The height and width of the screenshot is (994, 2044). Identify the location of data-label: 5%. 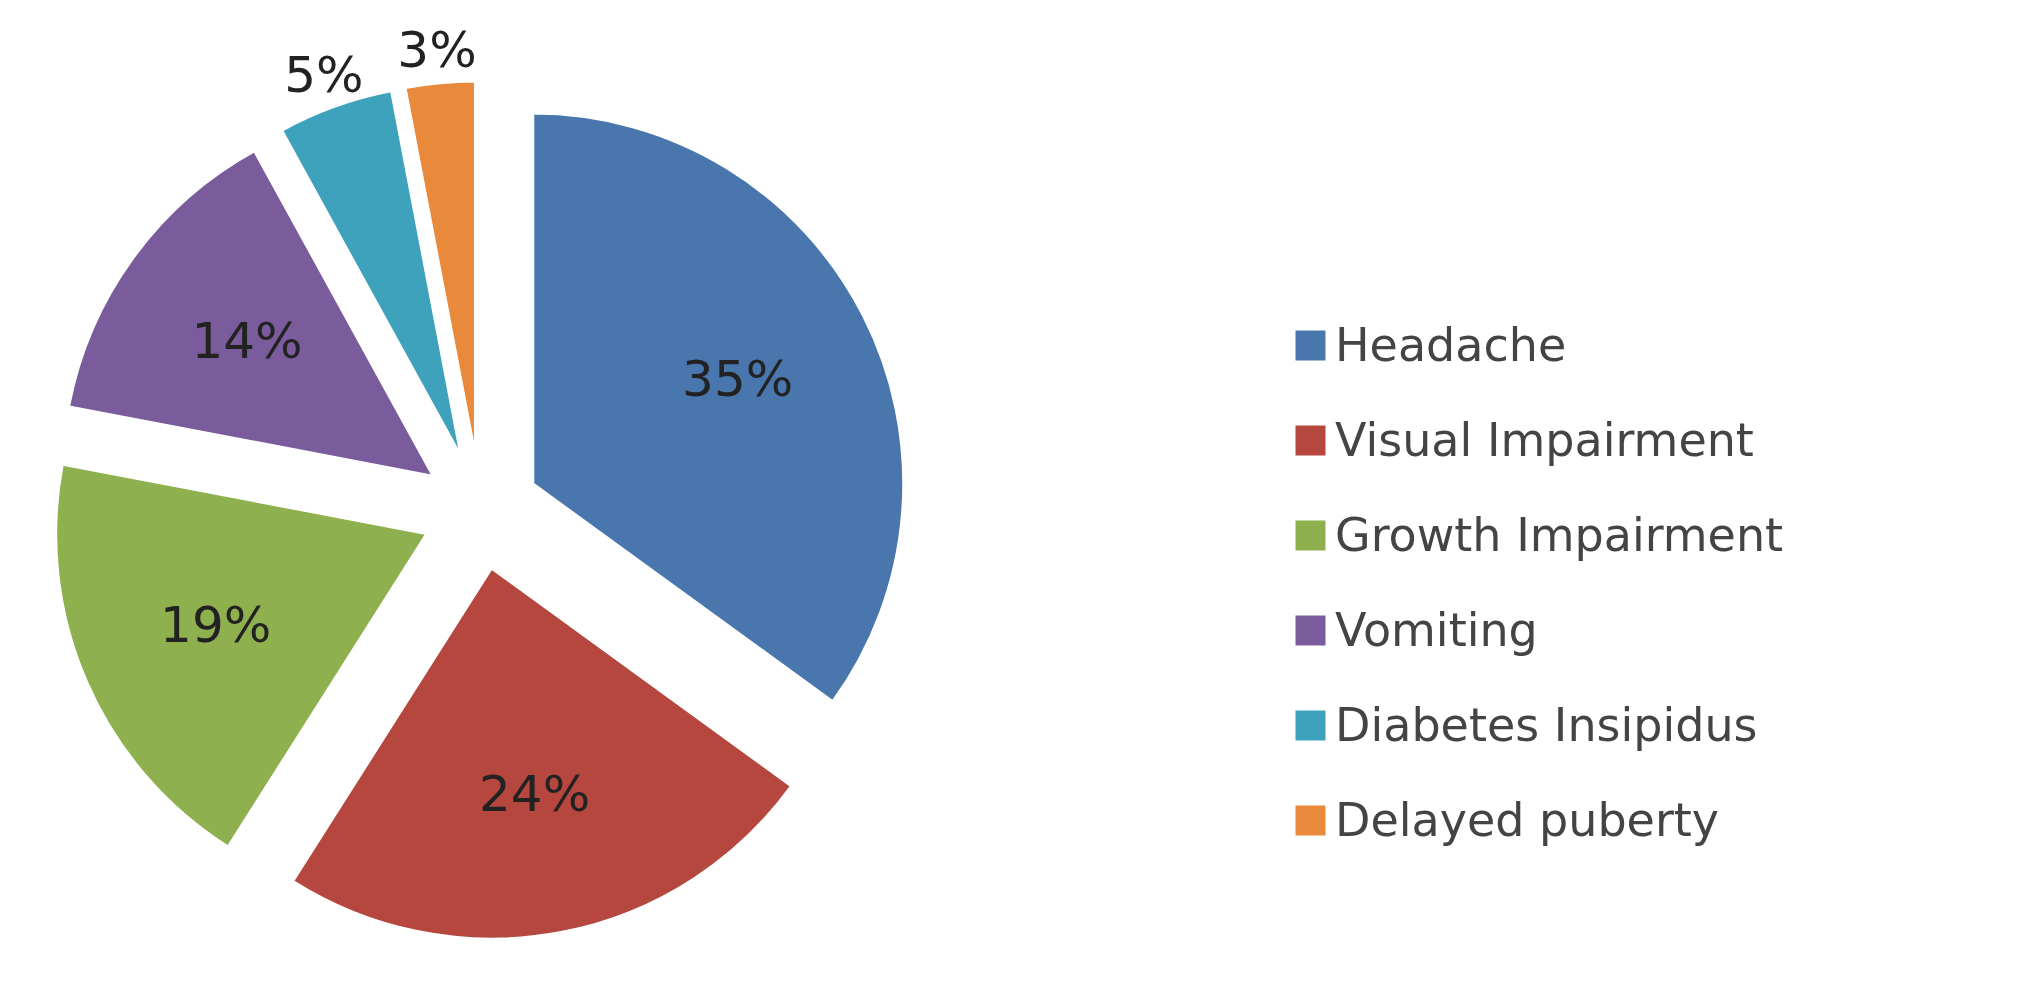
(324, 75).